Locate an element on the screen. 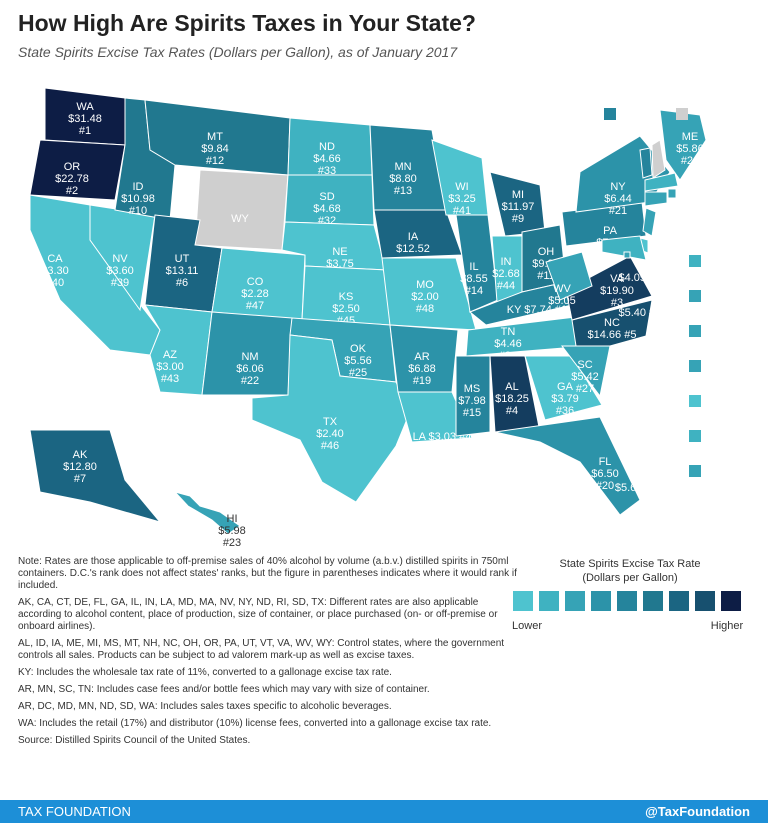 Image resolution: width=768 pixels, height=823 pixels. state-rate: $19.90 is located at coordinates (617, 291).